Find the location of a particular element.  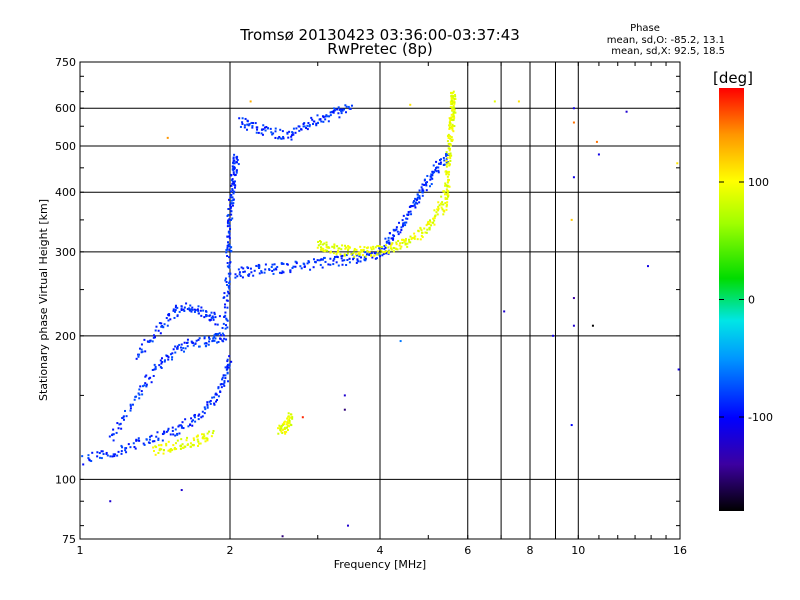

colorbar-tick-label: 100 is located at coordinates (758, 182).